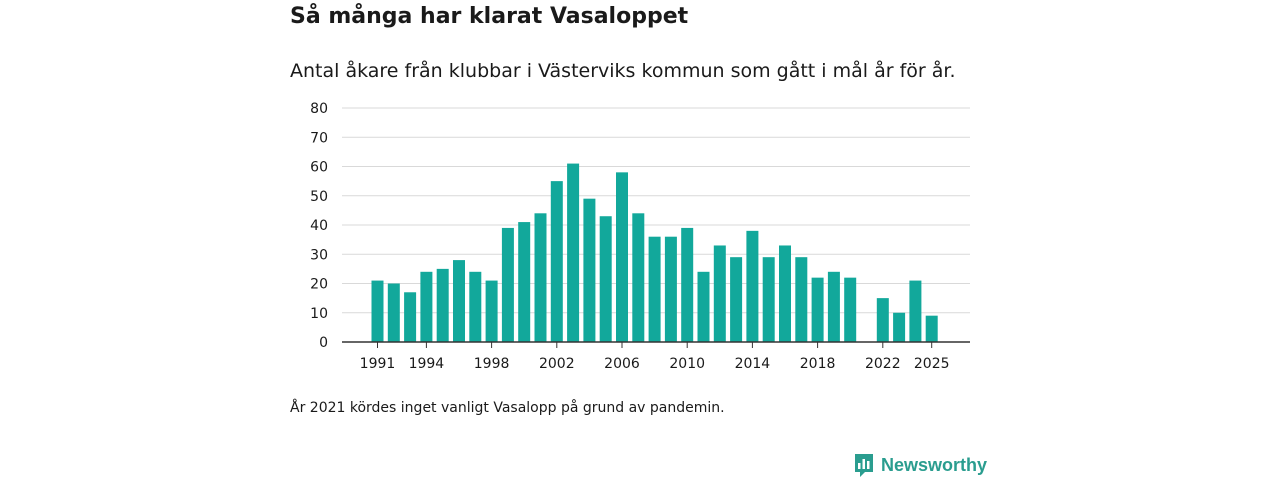 Image resolution: width=1280 pixels, height=480 pixels. I want to click on bar-1997: 1997: 24, so click(475, 306).